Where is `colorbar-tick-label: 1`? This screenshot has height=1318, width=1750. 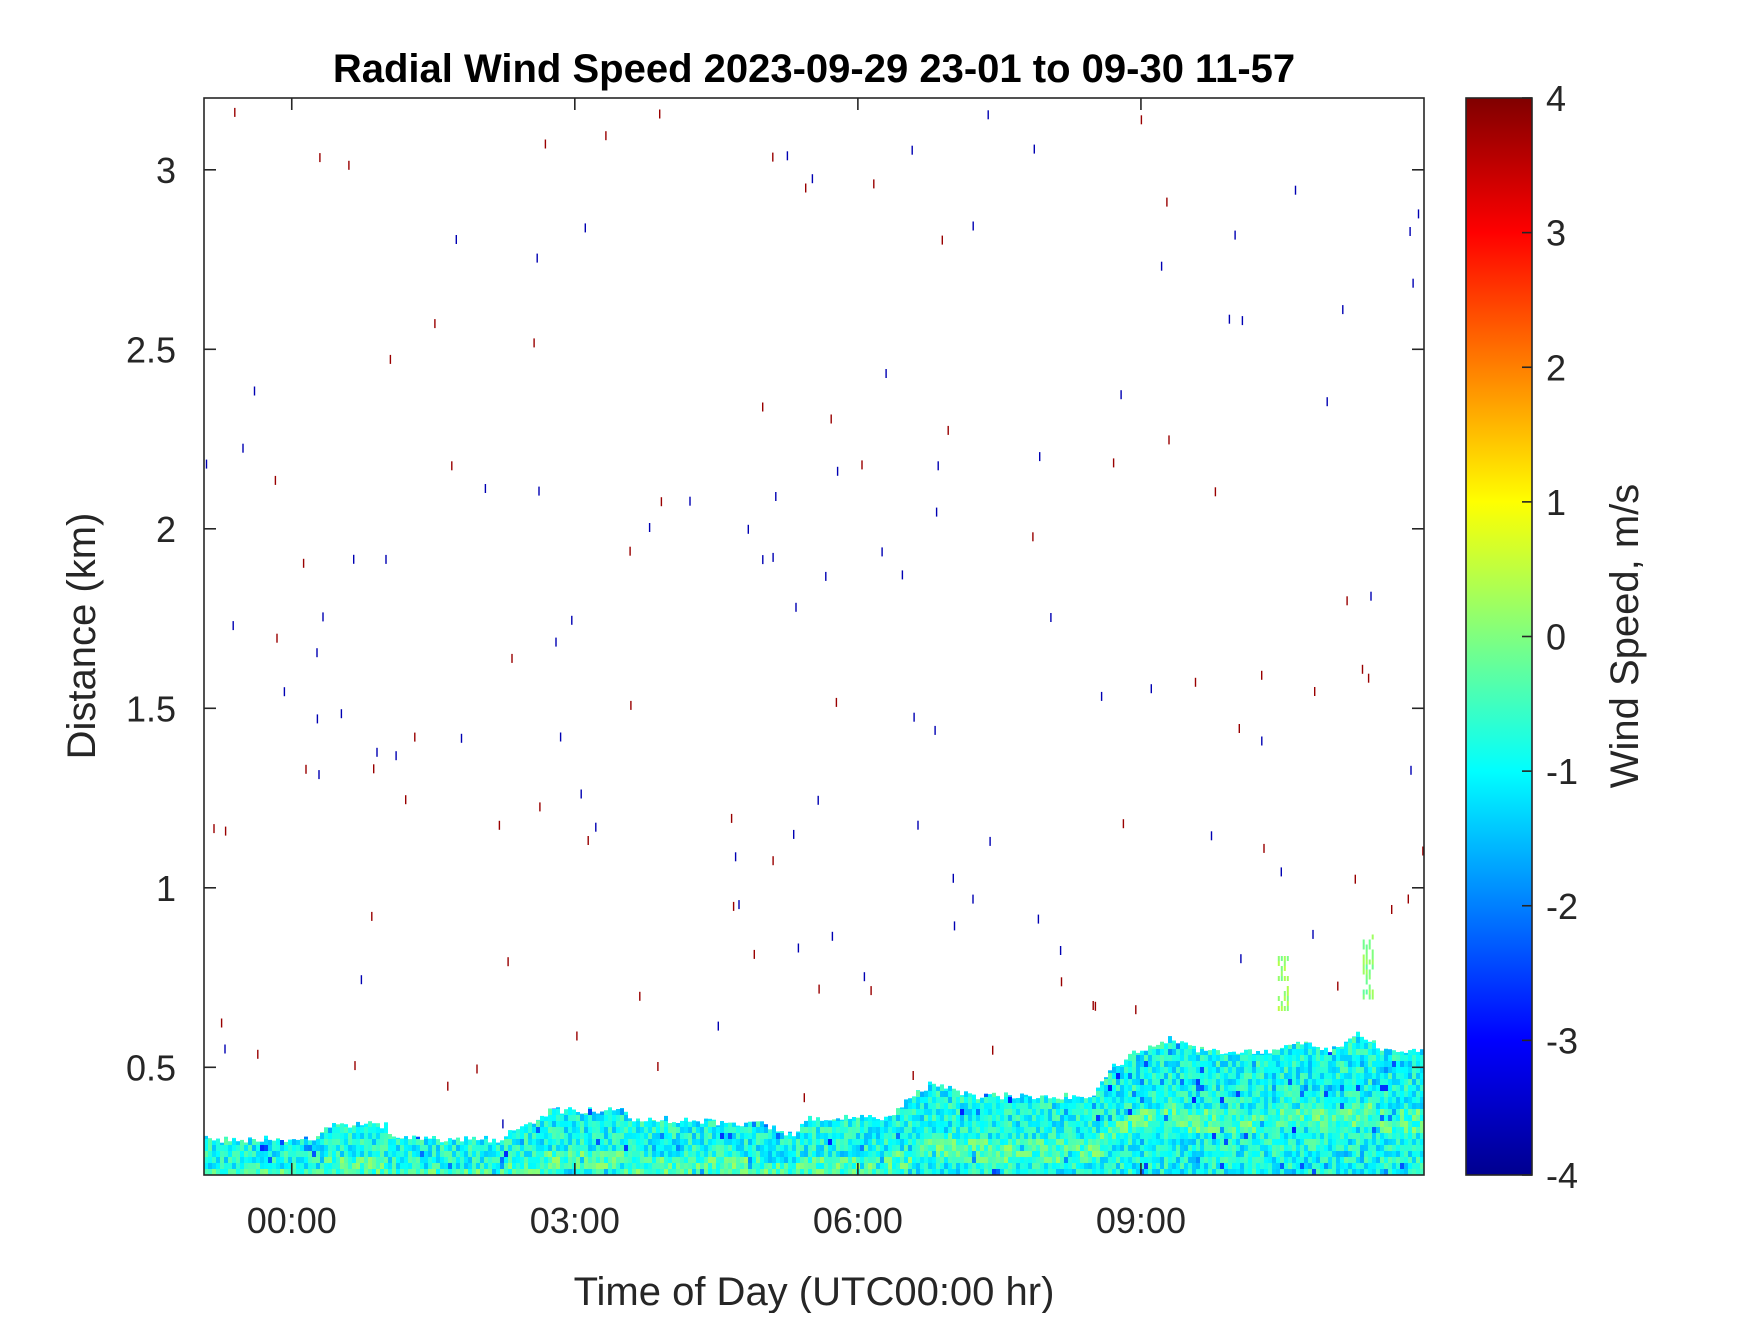 colorbar-tick-label: 1 is located at coordinates (1556, 502).